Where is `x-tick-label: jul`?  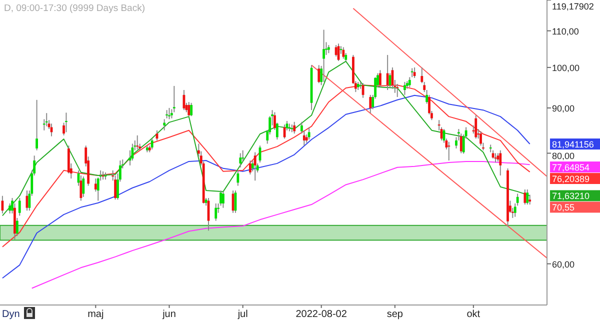 x-tick-label: jul is located at coordinates (242, 314).